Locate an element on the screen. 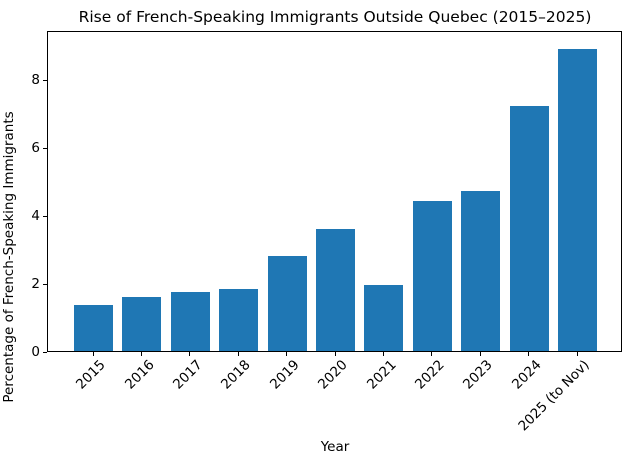 Image resolution: width=630 pixels, height=470 pixels. bar-2015 is located at coordinates (93, 328).